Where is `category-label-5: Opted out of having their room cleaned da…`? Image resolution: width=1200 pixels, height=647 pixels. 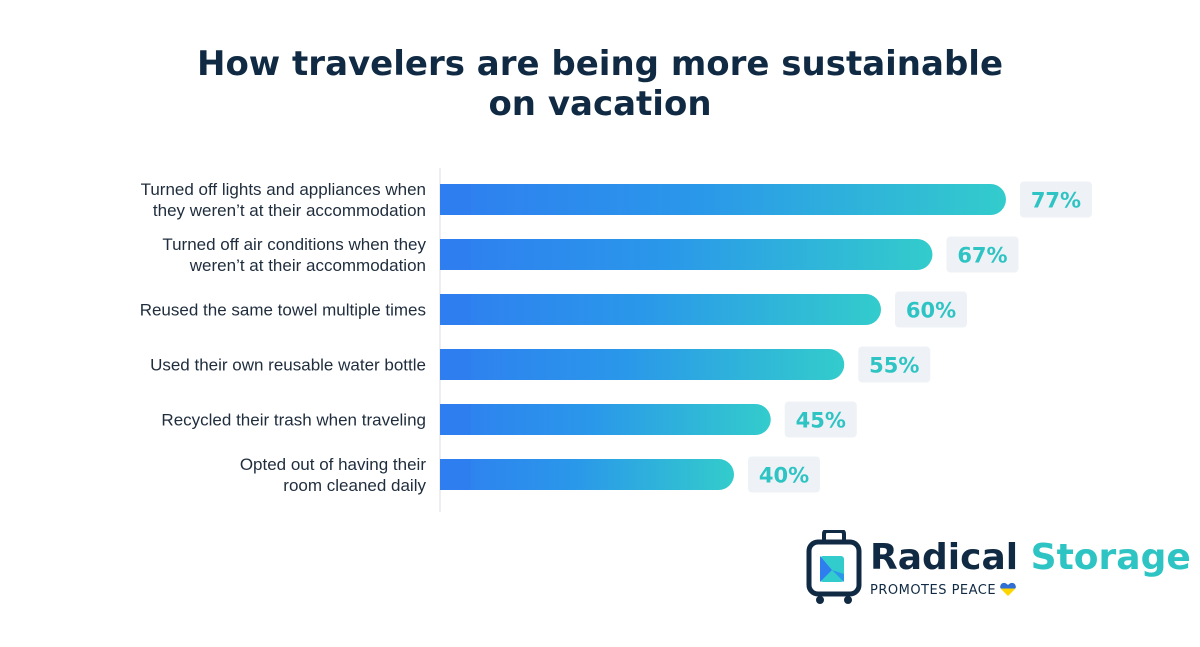 category-label-5: Opted out of having their room cleaned da… is located at coordinates (333, 475).